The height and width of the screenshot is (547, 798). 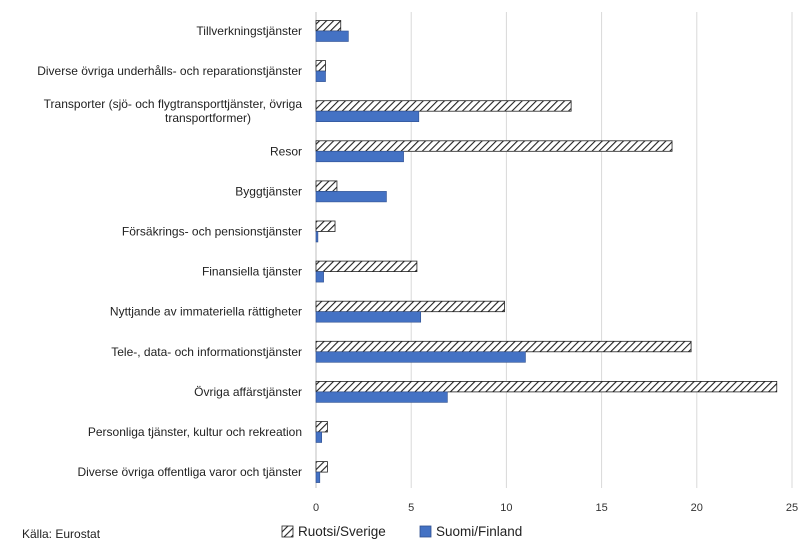 I want to click on category-label: Tele-, data- och informationstjänster, so click(x=206, y=352).